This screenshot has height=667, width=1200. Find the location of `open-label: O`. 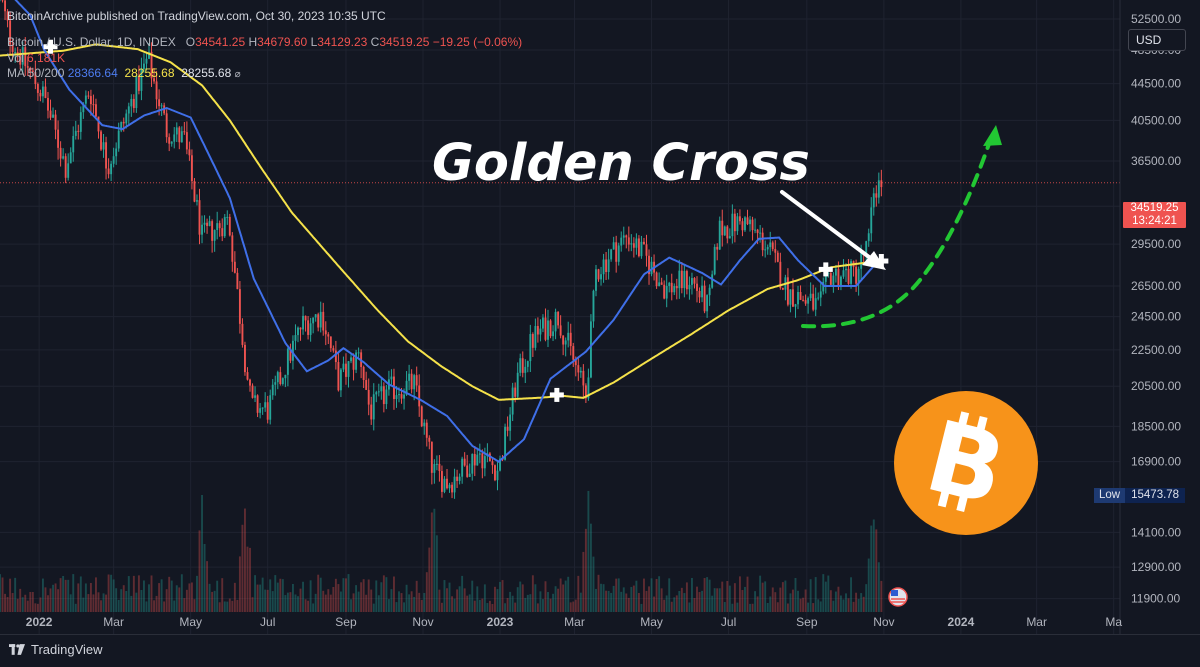

open-label: O is located at coordinates (190, 42).